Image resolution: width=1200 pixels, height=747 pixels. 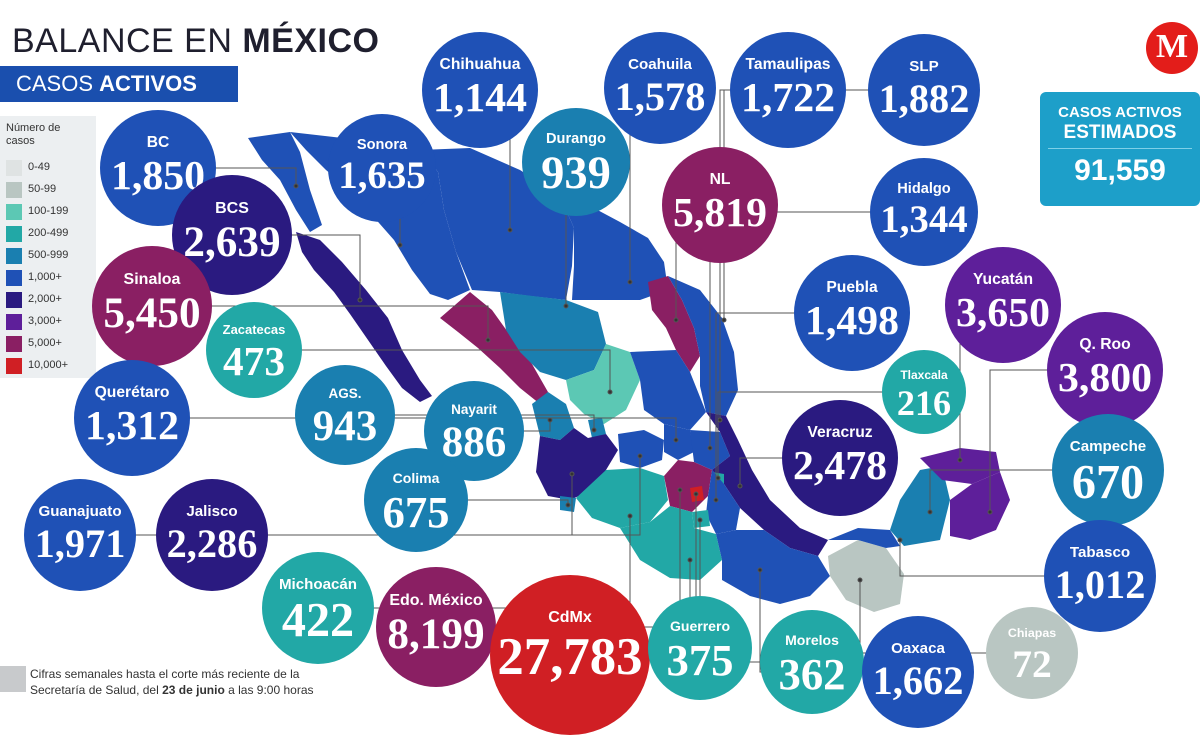 I want to click on state-value: 670, so click(x=1108, y=482).